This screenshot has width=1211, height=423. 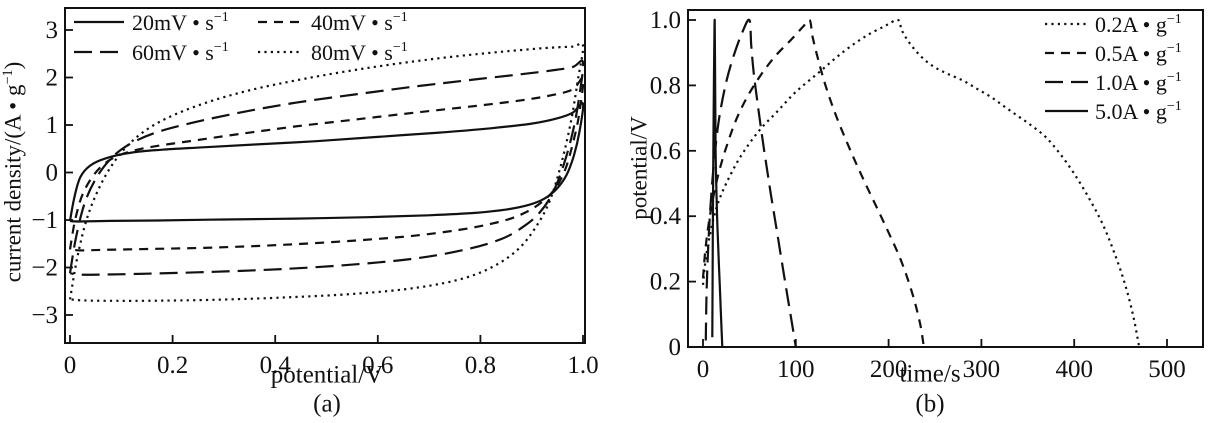 I want to click on panel-a-y-tick-label: −2, so click(x=44, y=268).